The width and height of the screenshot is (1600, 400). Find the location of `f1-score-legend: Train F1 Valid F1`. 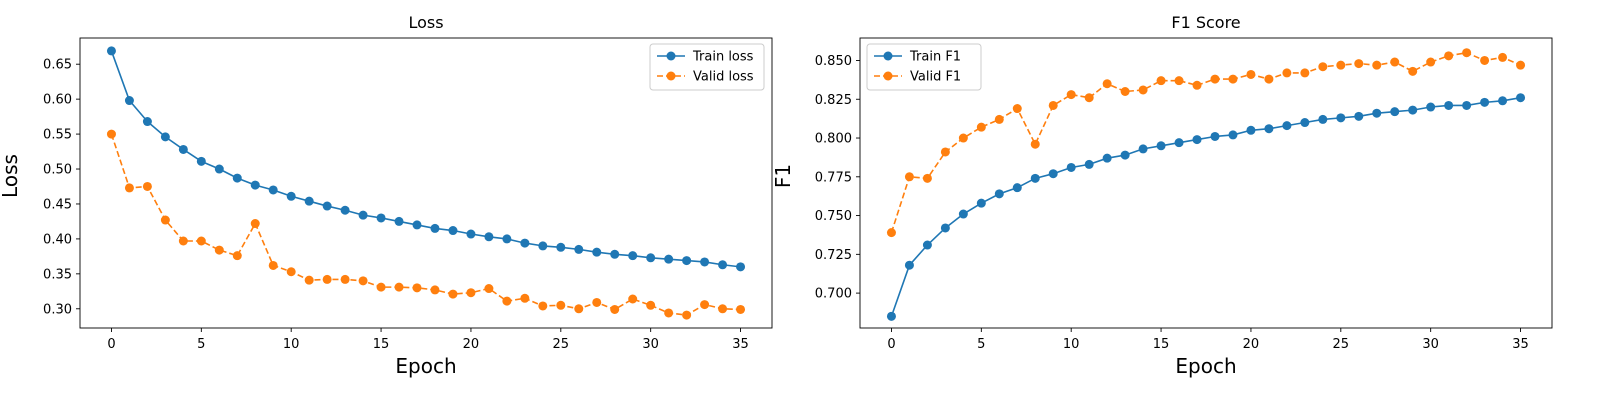

f1-score-legend: Train F1 Valid F1 is located at coordinates (924, 67).